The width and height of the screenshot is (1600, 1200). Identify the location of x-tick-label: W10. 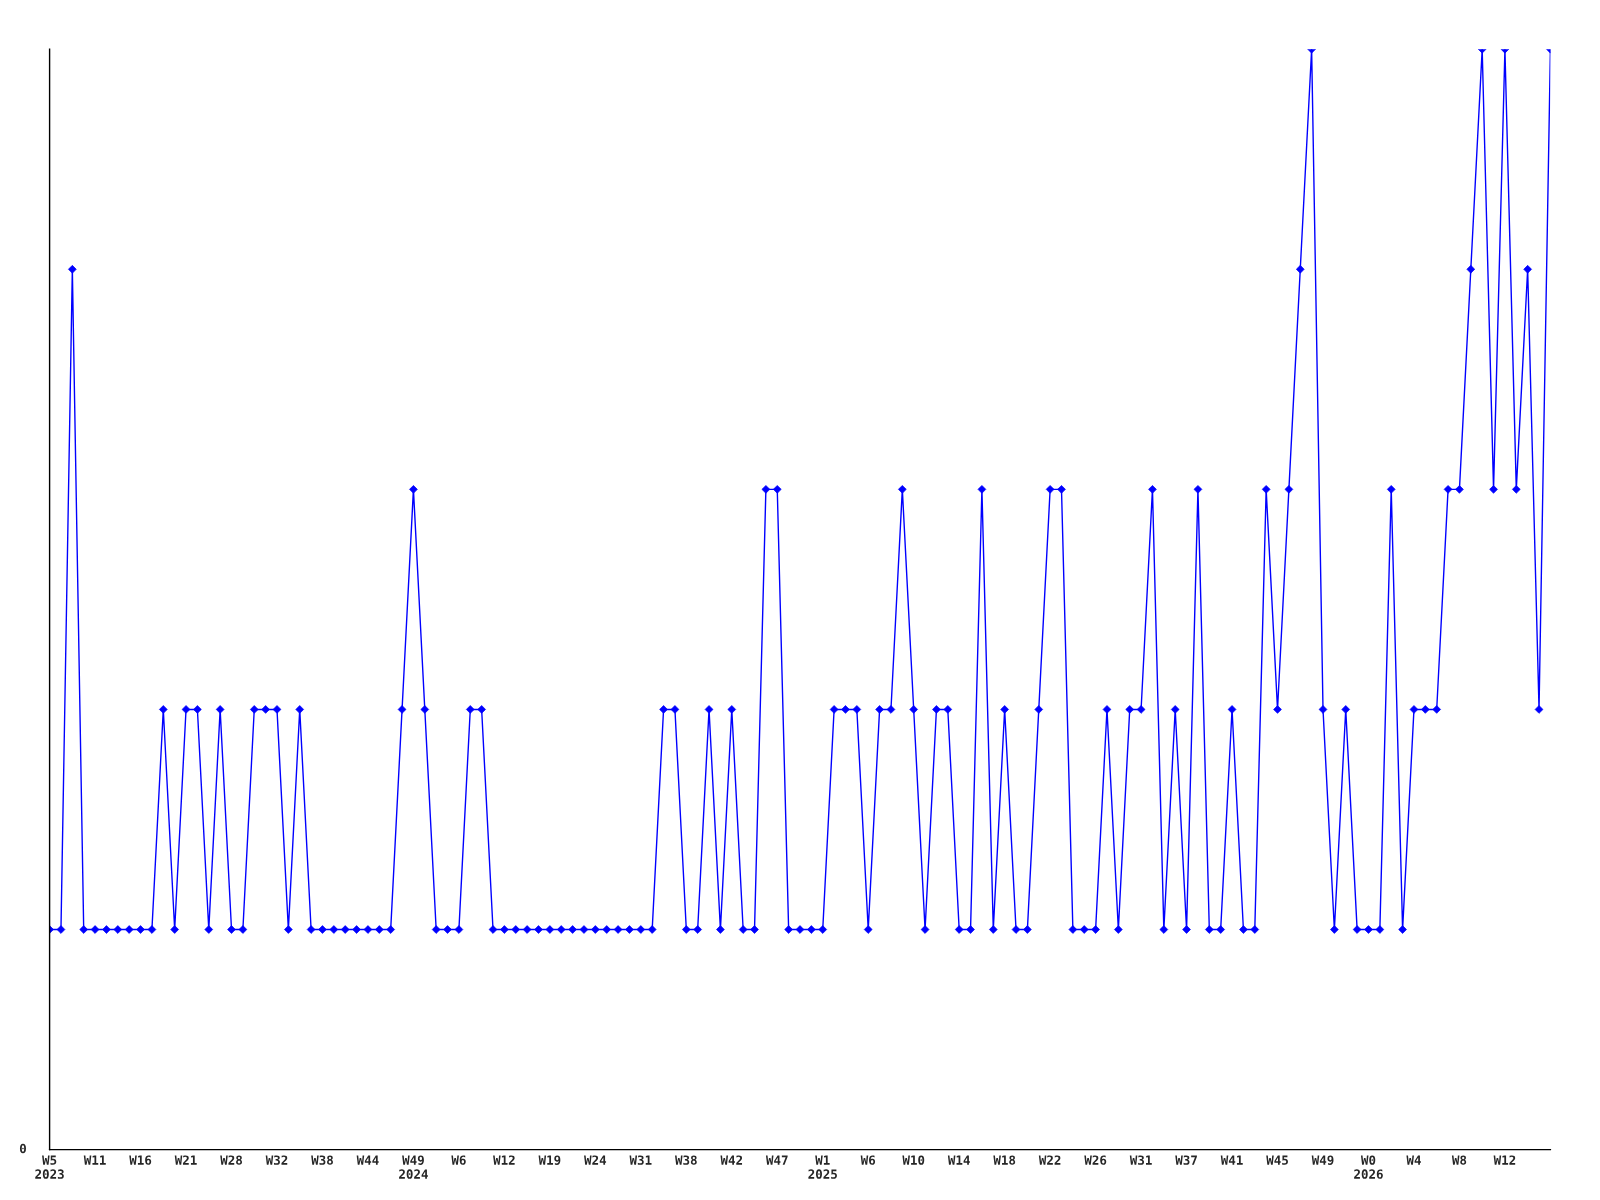
(913, 1160).